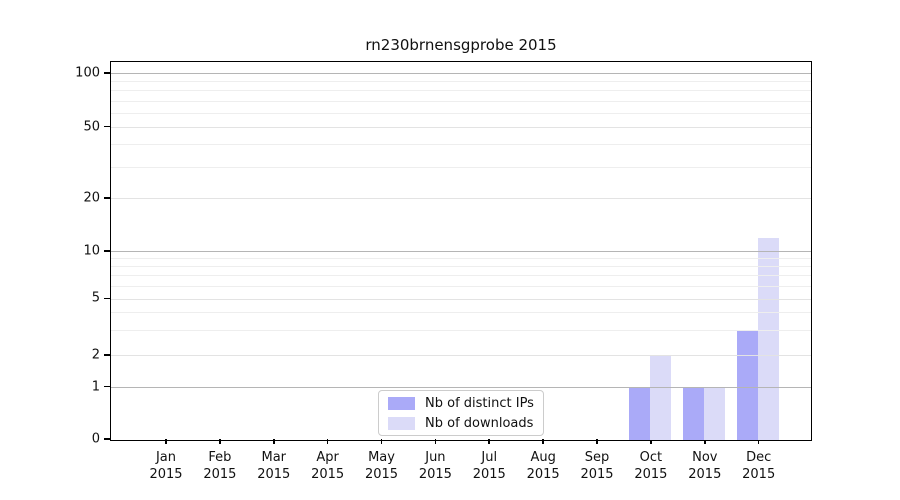  Describe the element at coordinates (489, 441) in the screenshot. I see `x-tick-jul` at that location.